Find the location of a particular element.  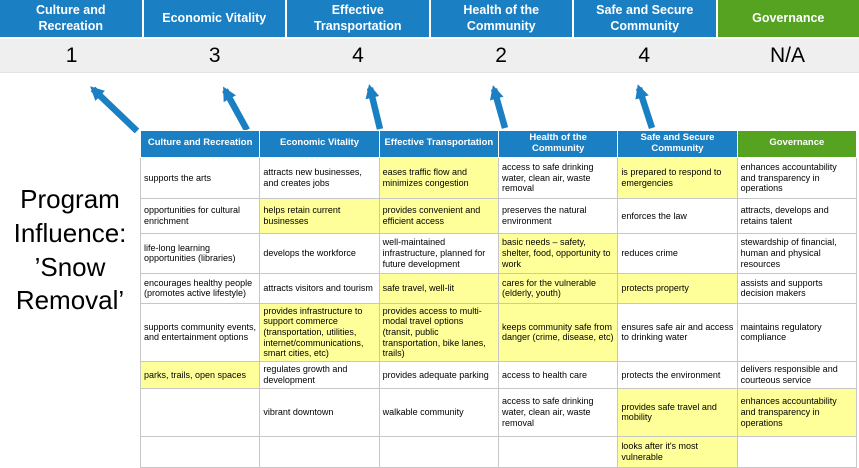

matrix-cell: enforces the law is located at coordinates (677, 215).